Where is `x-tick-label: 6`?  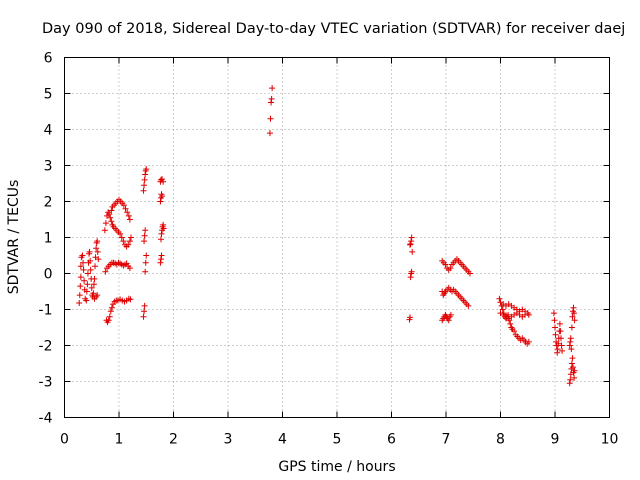 x-tick-label: 6 is located at coordinates (391, 440).